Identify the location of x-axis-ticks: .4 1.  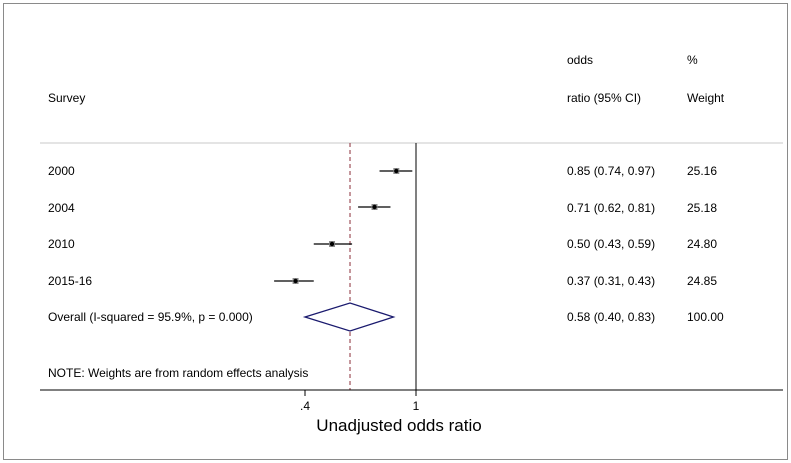
(360, 401).